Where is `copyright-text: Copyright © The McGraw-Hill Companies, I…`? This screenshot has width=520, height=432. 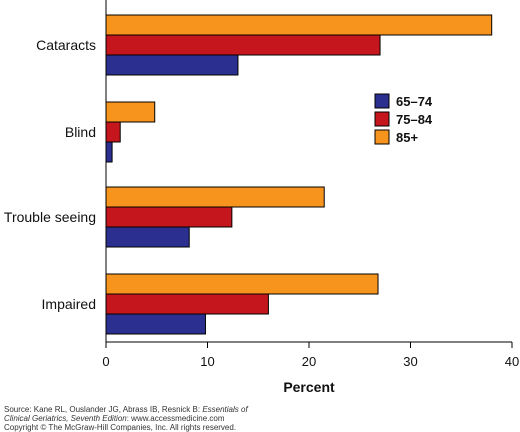
copyright-text: Copyright © The McGraw-Hill Companies, I… is located at coordinates (120, 427).